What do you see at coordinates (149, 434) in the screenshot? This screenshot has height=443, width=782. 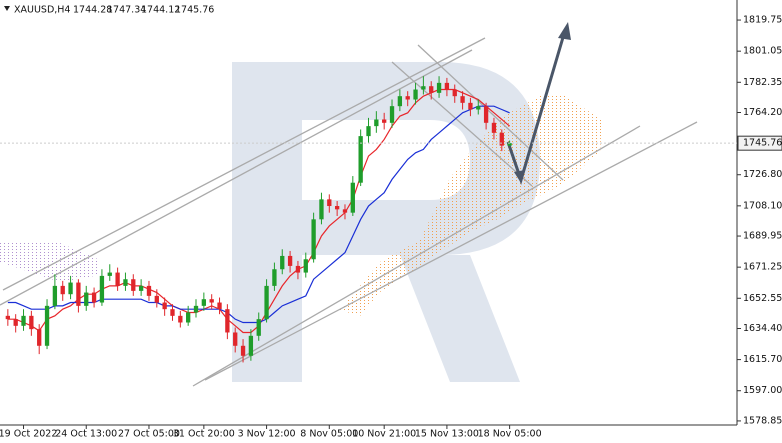 I see `x-tick-label: 27 Oct 05:00` at bounding box center [149, 434].